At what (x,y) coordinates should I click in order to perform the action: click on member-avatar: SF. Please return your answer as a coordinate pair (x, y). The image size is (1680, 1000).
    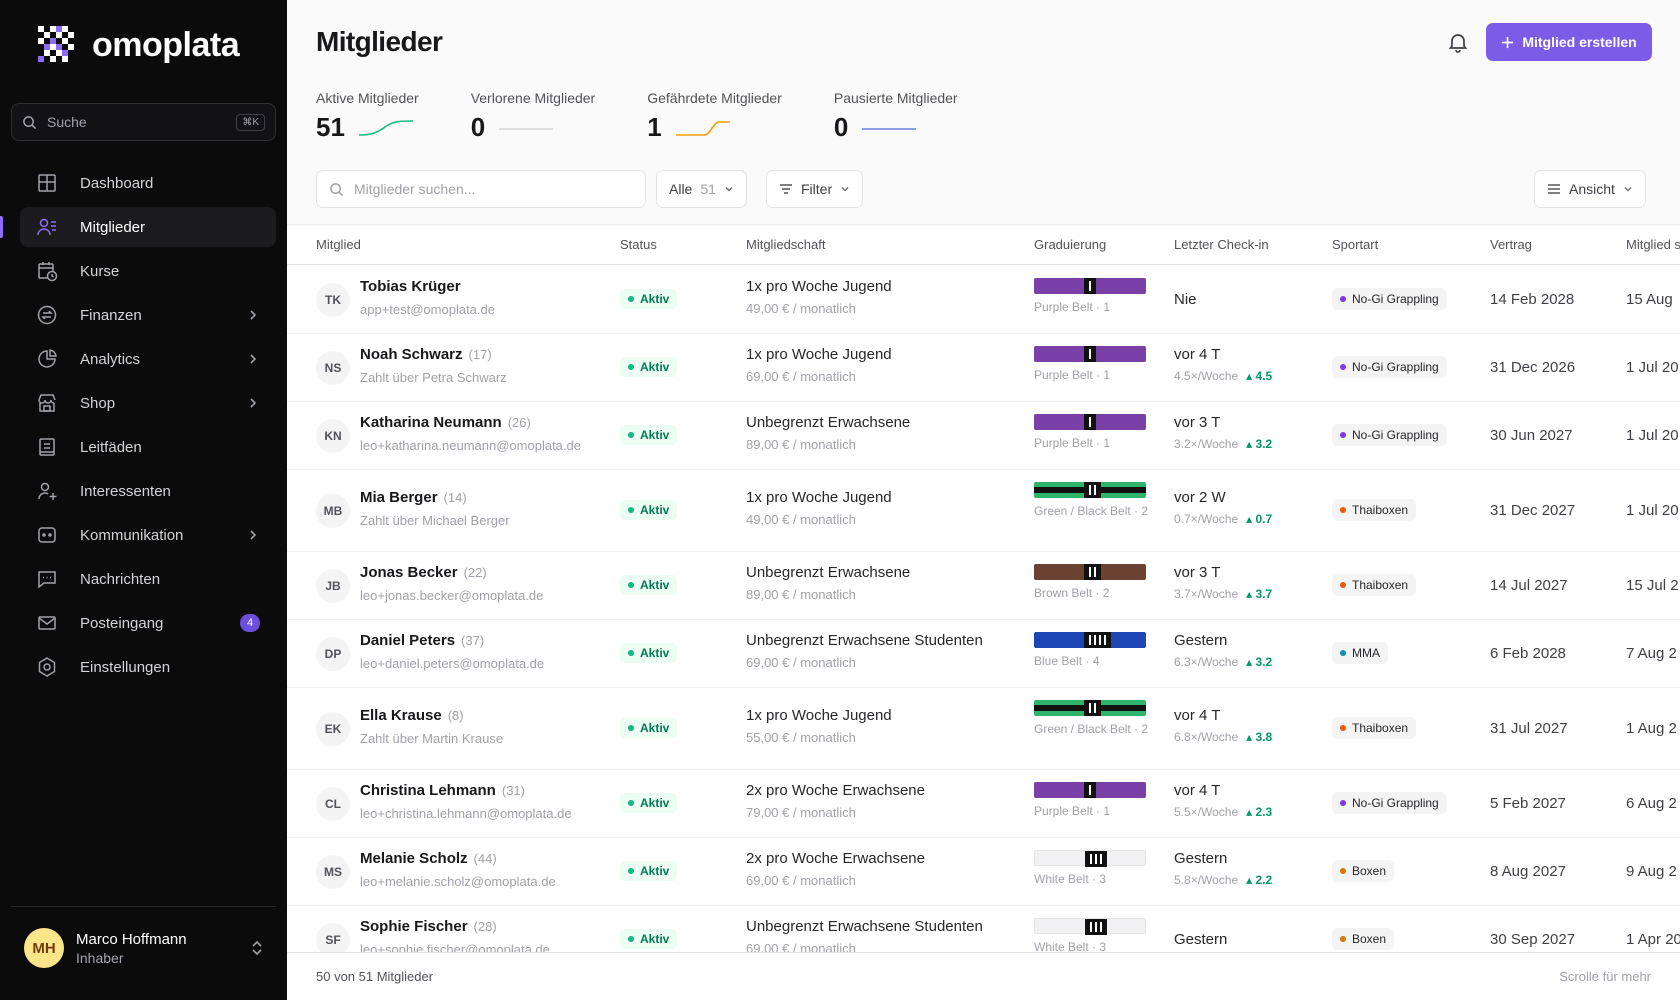
    Looking at the image, I should click on (333, 937).